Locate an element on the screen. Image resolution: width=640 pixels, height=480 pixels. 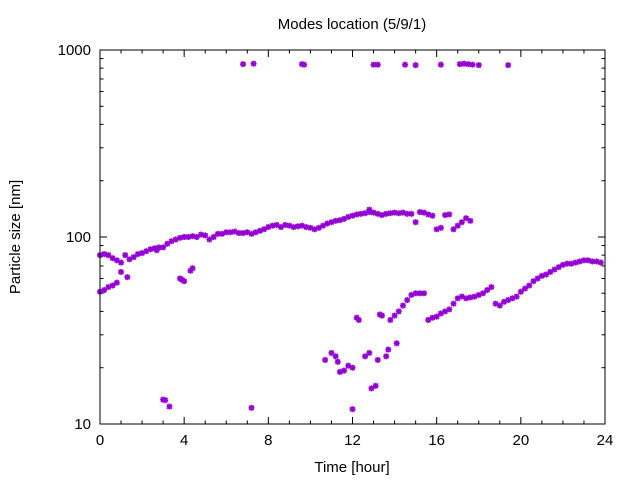
x-tick-label: 24 is located at coordinates (605, 440).